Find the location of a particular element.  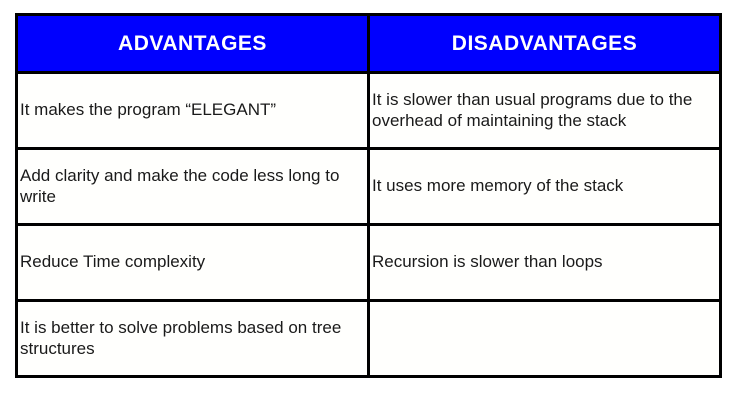

advantages-header-cell: ADVANTAGES is located at coordinates (192, 43).